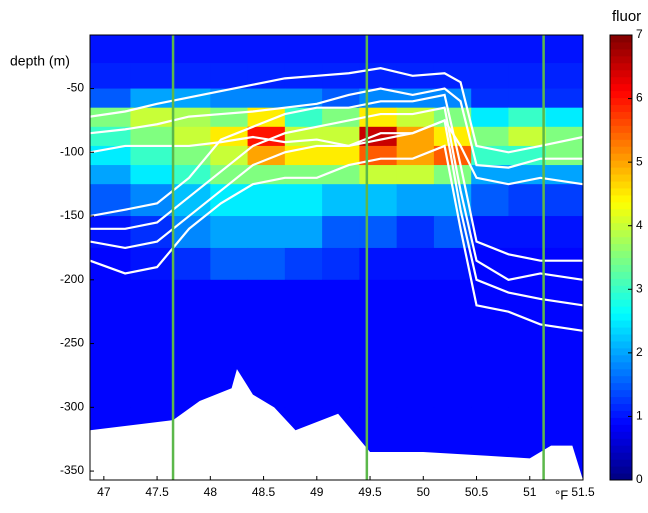  I want to click on y-tick-label: -200, so click(72, 279).